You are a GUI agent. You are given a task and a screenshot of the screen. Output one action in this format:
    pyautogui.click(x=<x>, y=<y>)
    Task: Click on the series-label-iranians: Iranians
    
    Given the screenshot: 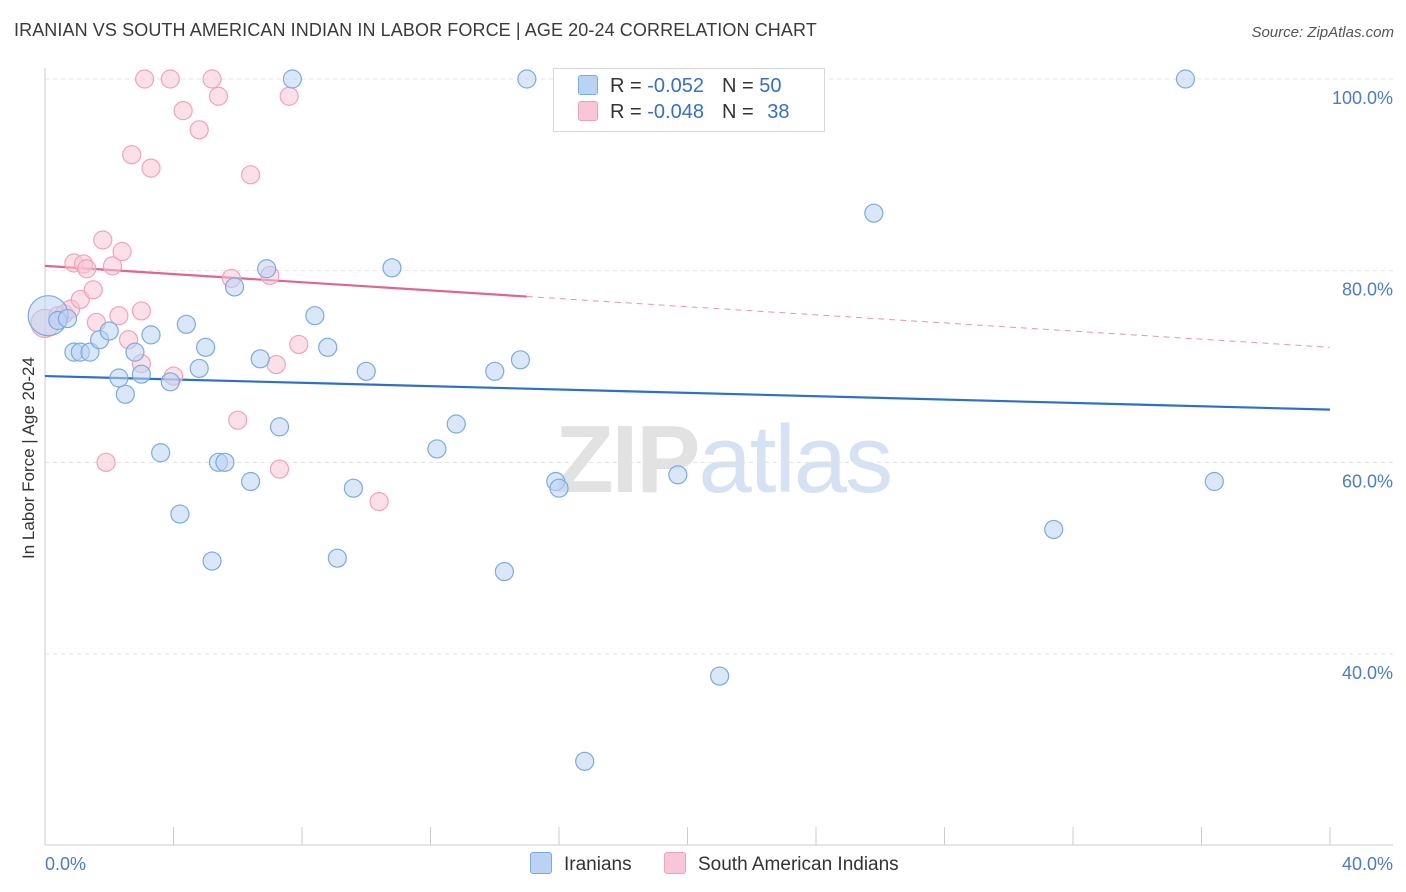 What is the action you would take?
    pyautogui.click(x=598, y=864)
    